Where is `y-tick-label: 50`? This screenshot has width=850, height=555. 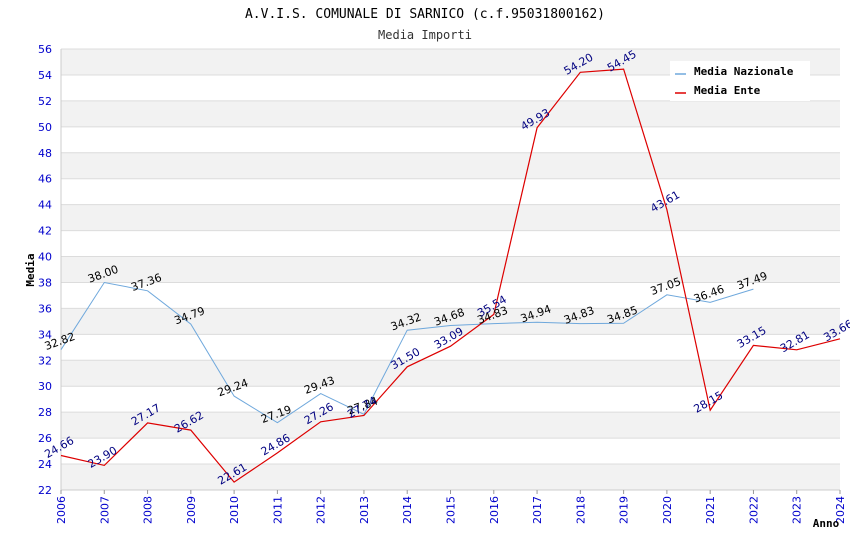 y-tick-label: 50 is located at coordinates (45, 127).